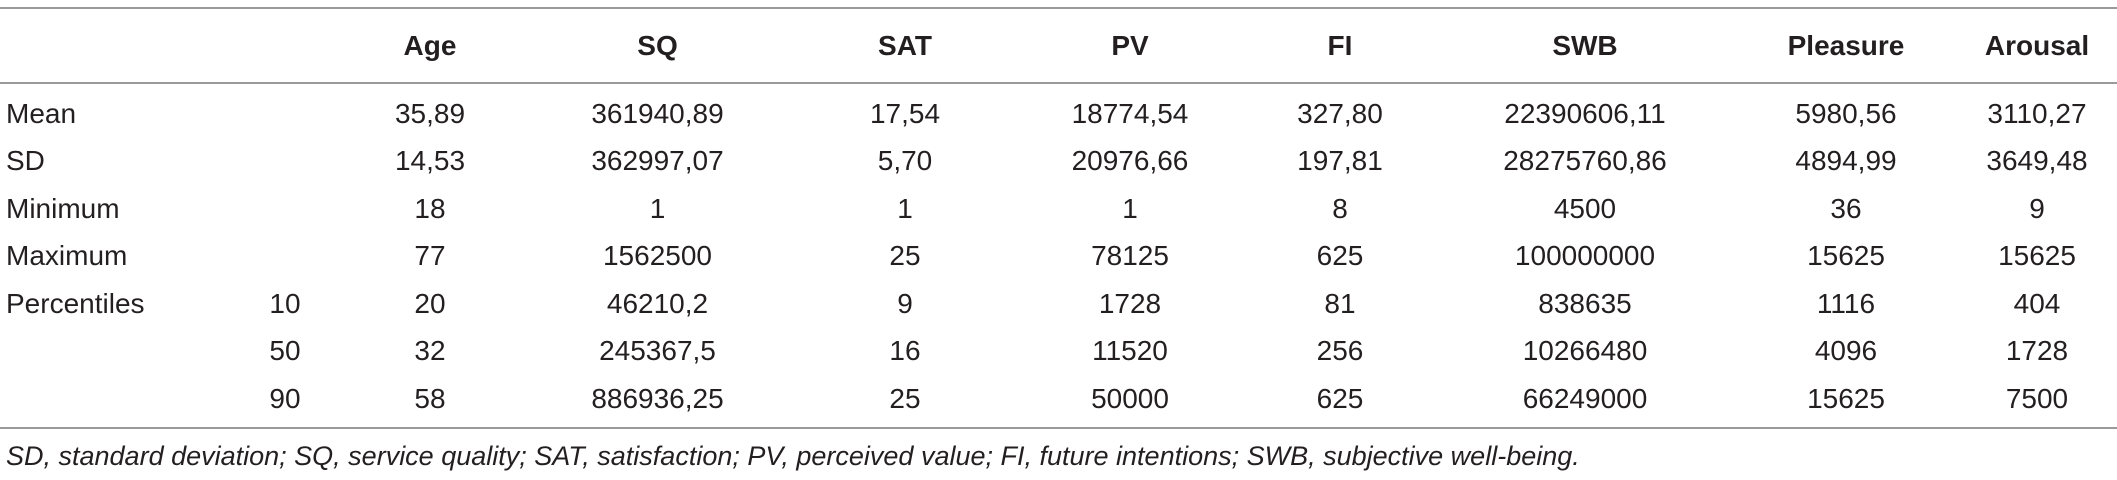 The height and width of the screenshot is (480, 2117). What do you see at coordinates (1130, 45) in the screenshot?
I see `header-cell-pv: PV` at bounding box center [1130, 45].